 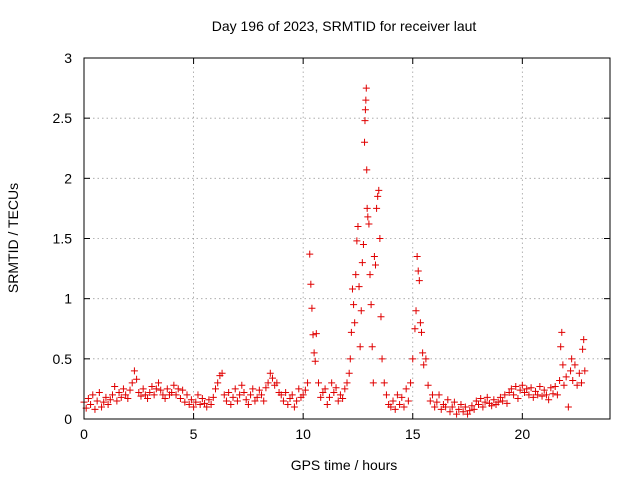 I want to click on x-tick-label: 20, so click(x=523, y=434).